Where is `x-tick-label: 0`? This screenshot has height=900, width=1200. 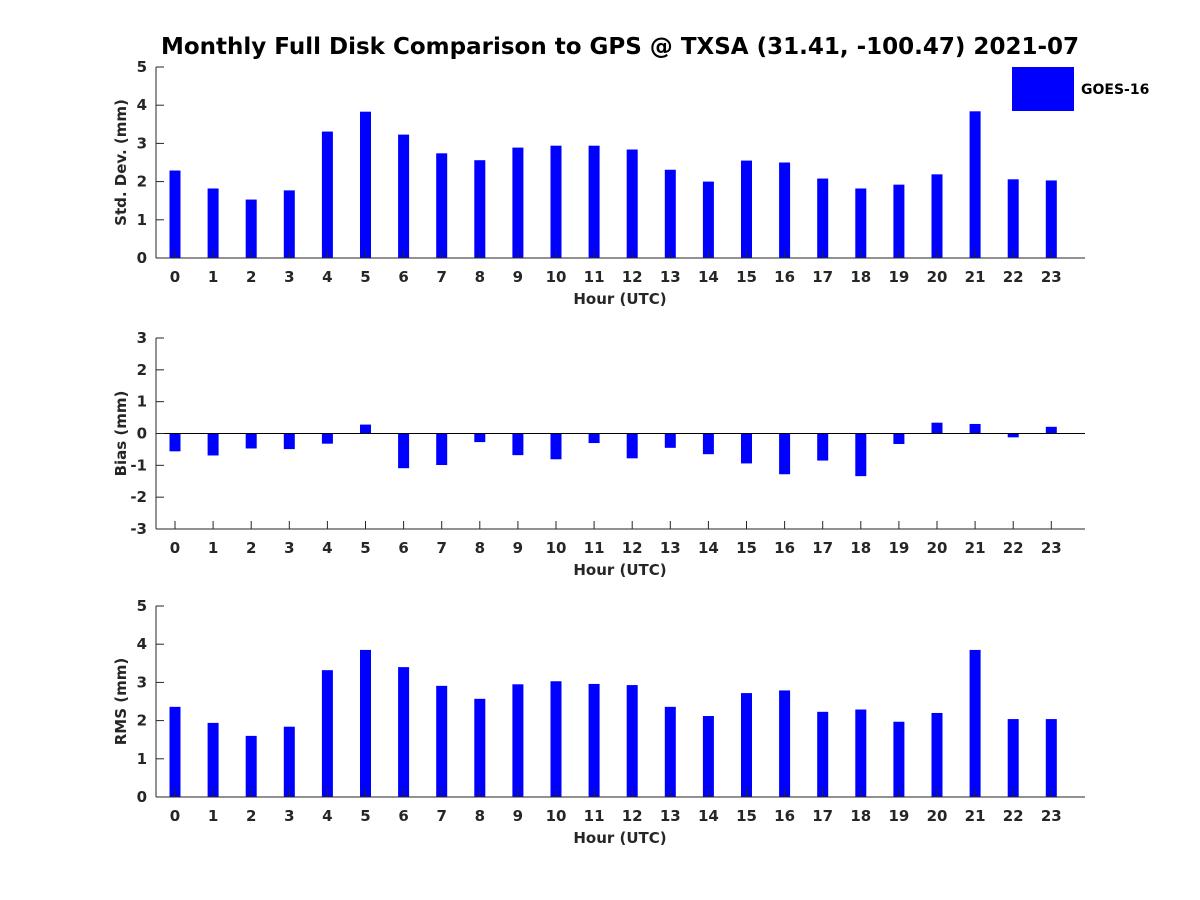 x-tick-label: 0 is located at coordinates (175, 548).